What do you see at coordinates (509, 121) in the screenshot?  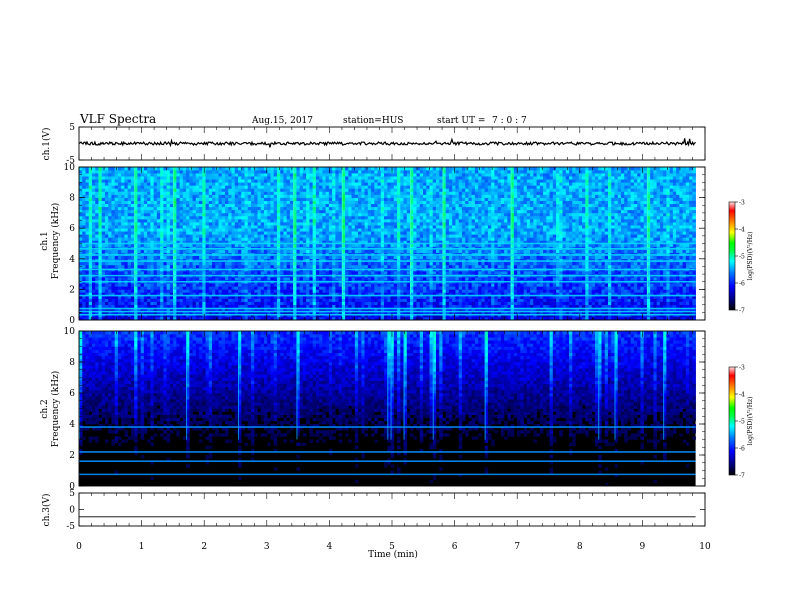 I see `start-time-value: 7 : 0 : 7` at bounding box center [509, 121].